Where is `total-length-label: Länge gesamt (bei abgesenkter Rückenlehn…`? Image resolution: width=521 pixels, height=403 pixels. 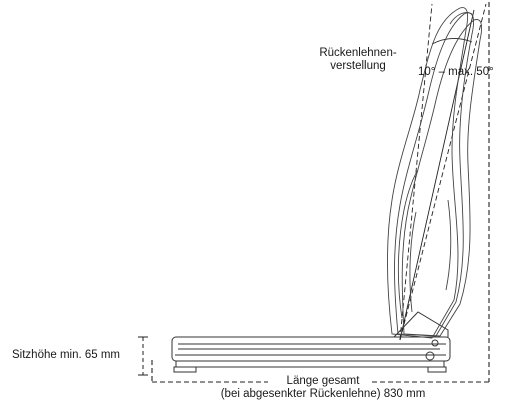
total-length-label: Länge gesamt (bei abgesenkter Rückenlehn… is located at coordinates (323, 388).